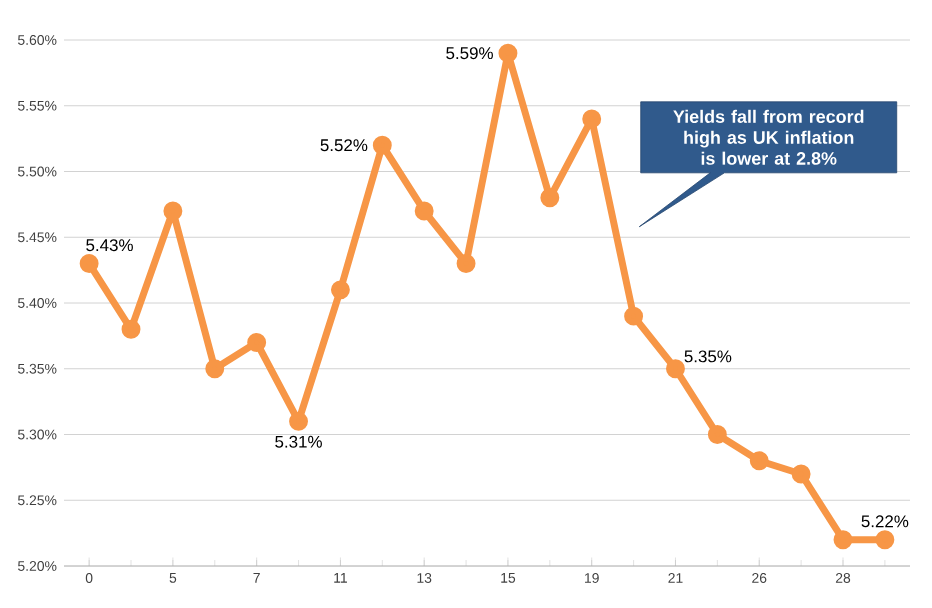  What do you see at coordinates (298, 441) in the screenshot?
I see `data-label: 5.31%` at bounding box center [298, 441].